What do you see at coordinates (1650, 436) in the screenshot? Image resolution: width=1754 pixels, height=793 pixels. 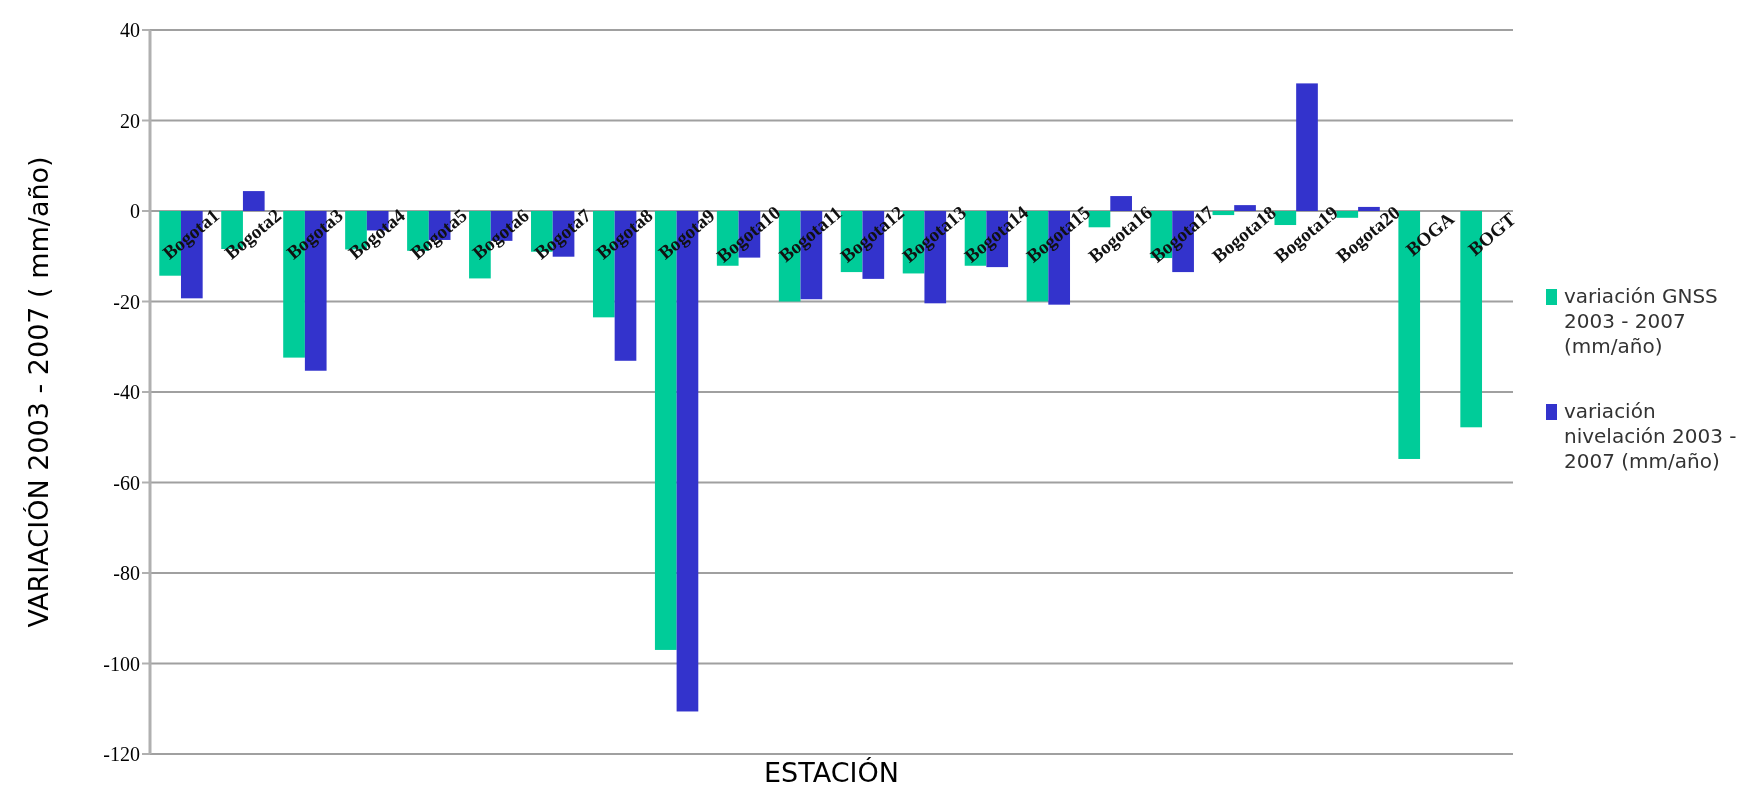 I see `legend-label: variación nivelación 2003 - 2007 (mm/año)` at bounding box center [1650, 436].